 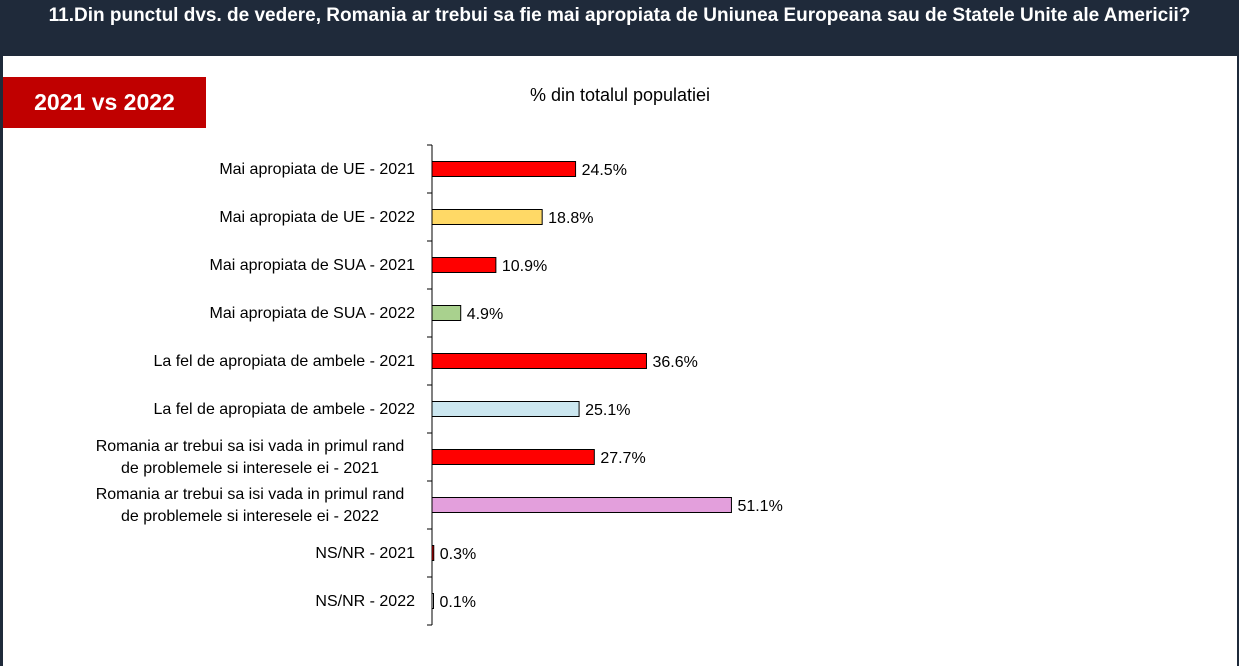 I want to click on category-label: de problemele si interesele ei - 2022, so click(x=250, y=516).